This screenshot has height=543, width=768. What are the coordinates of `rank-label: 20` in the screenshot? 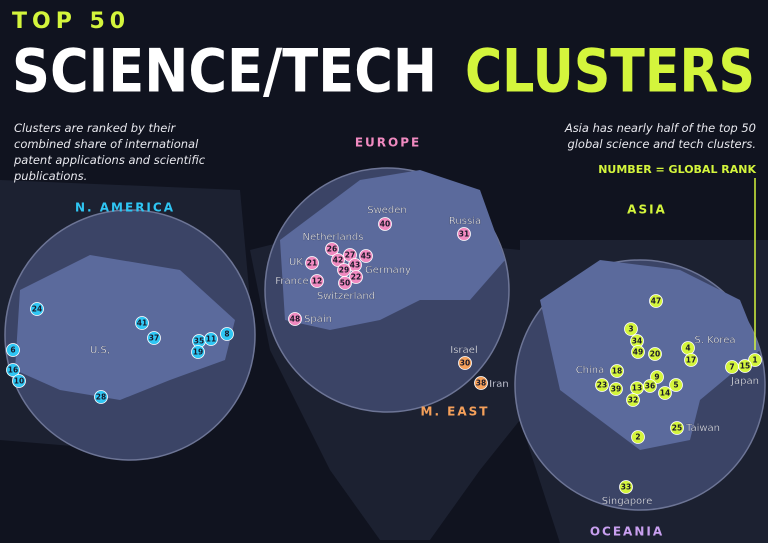 It's located at (655, 354).